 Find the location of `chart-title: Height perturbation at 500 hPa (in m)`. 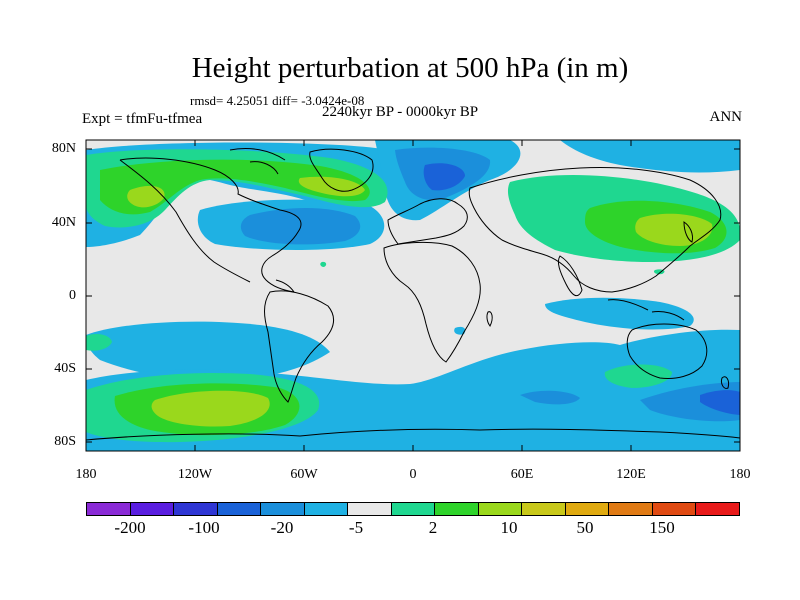

chart-title: Height perturbation at 500 hPa (in m) is located at coordinates (410, 68).